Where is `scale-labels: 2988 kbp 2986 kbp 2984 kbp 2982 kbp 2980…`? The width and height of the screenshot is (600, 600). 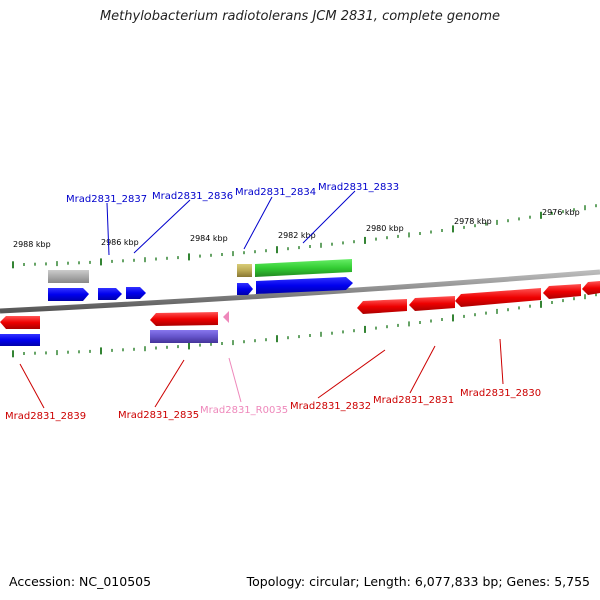 scale-labels: 2988 kbp 2986 kbp 2984 kbp 2982 kbp 2980… is located at coordinates (296, 228).